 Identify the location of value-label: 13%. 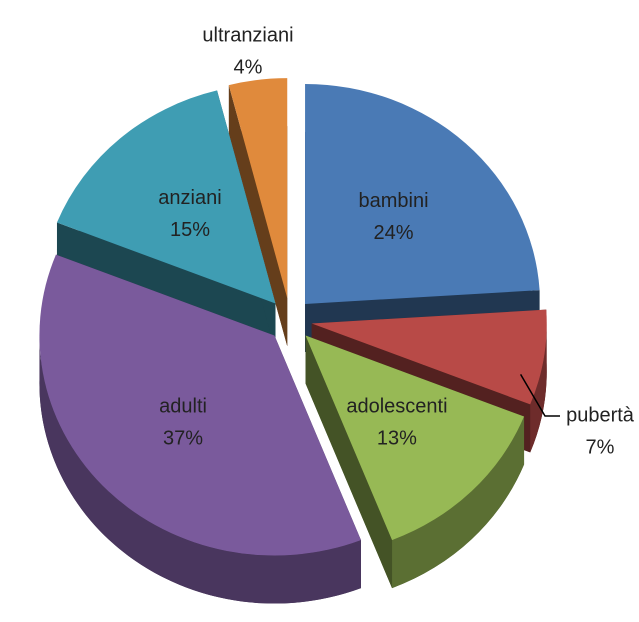
(397, 438).